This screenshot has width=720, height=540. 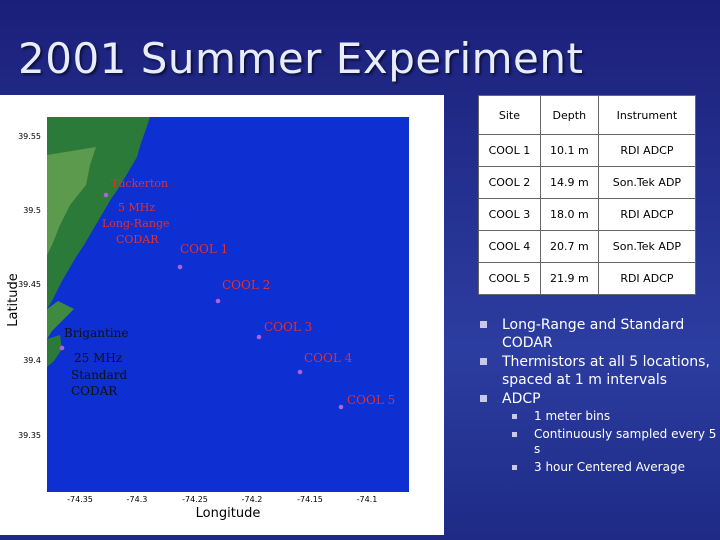 What do you see at coordinates (137, 499) in the screenshot?
I see `lon-tick: -74.3` at bounding box center [137, 499].